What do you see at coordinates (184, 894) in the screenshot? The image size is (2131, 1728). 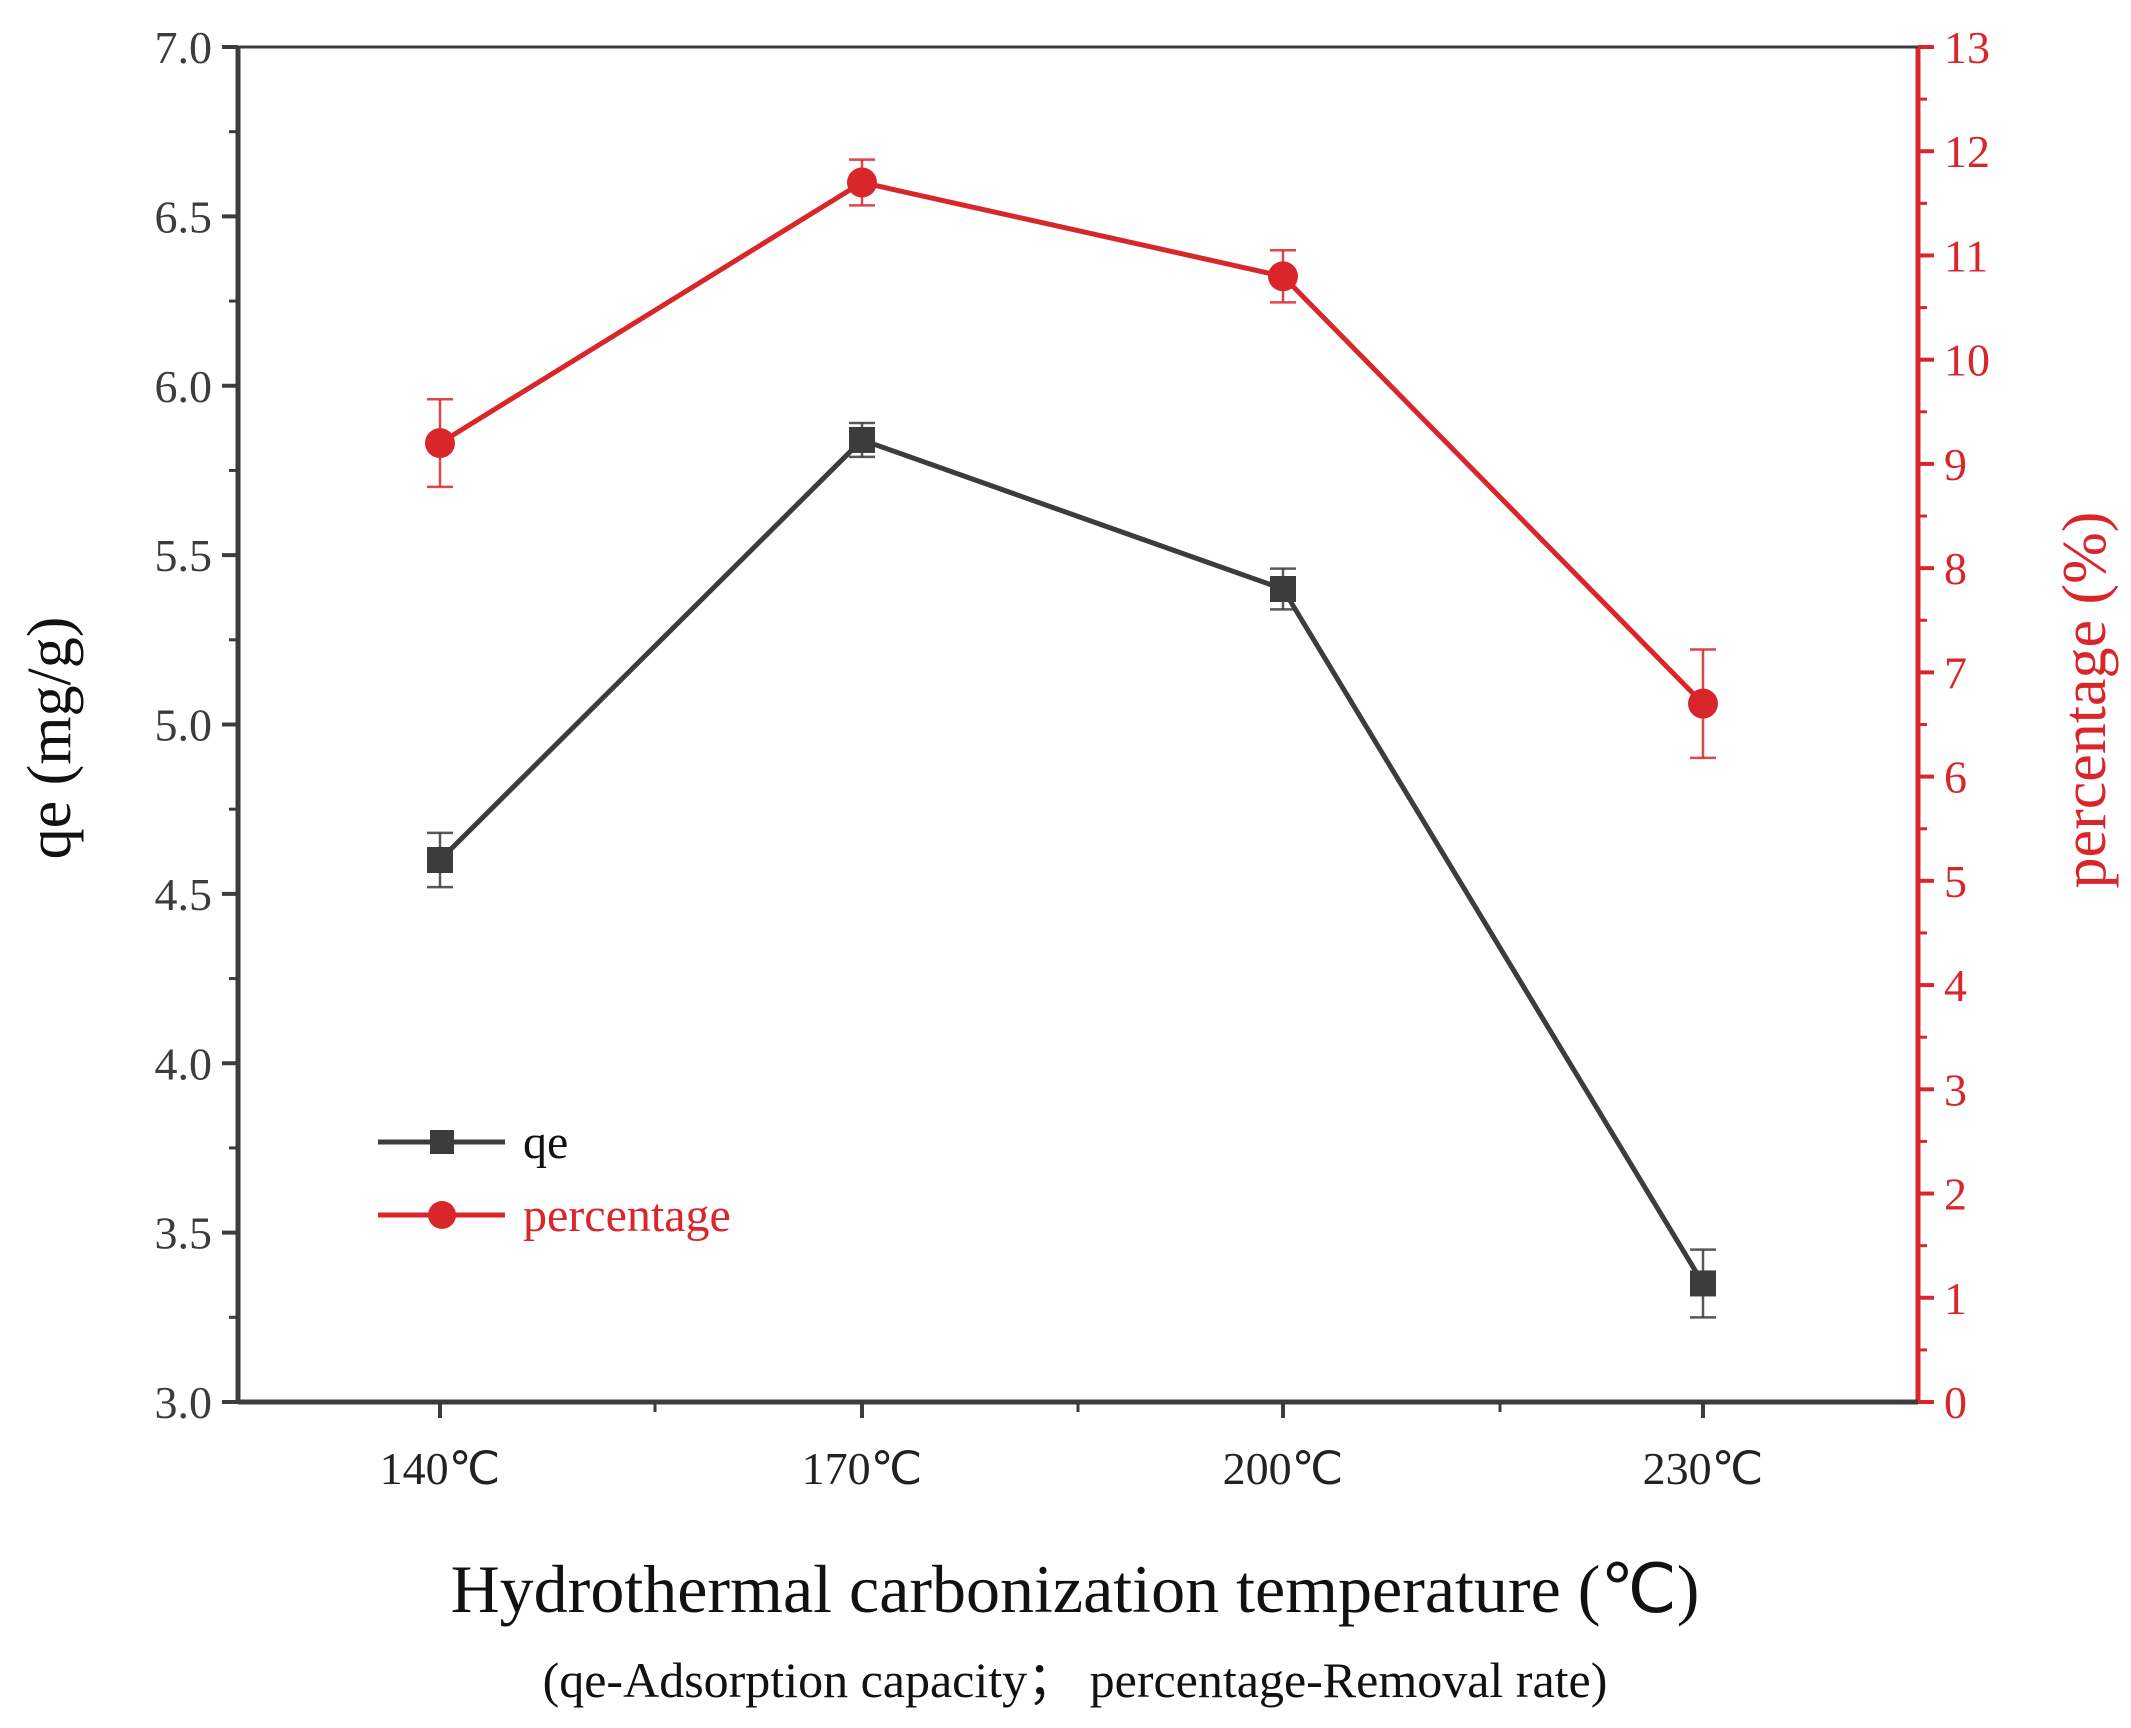 I see `left-tick-label: 4.5` at bounding box center [184, 894].